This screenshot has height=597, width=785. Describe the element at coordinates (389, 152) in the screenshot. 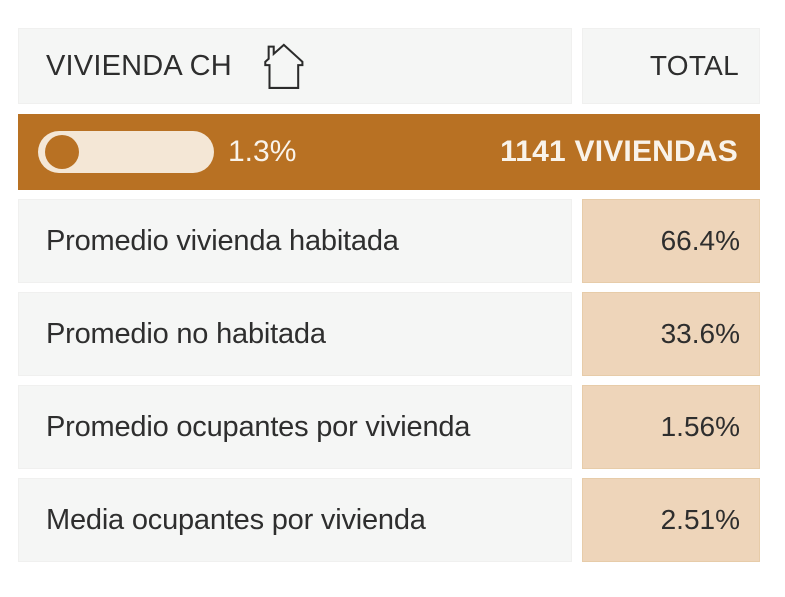

I see `summary-banner: 1.3% 1141 VIVIENDAS` at that location.